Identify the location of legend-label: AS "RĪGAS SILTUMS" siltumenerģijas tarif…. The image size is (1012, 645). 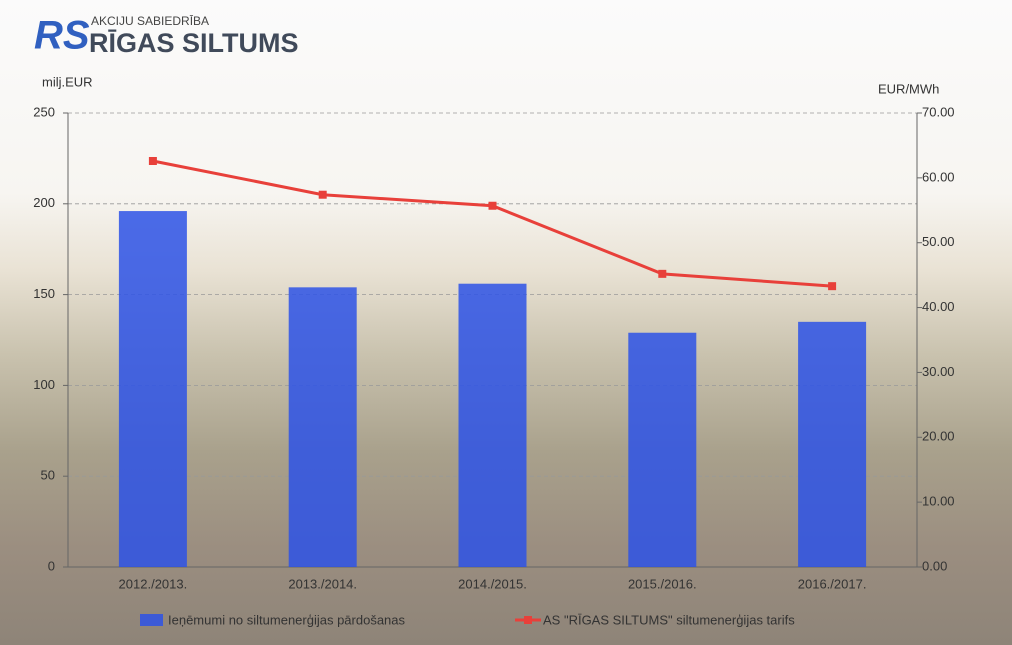
(669, 619).